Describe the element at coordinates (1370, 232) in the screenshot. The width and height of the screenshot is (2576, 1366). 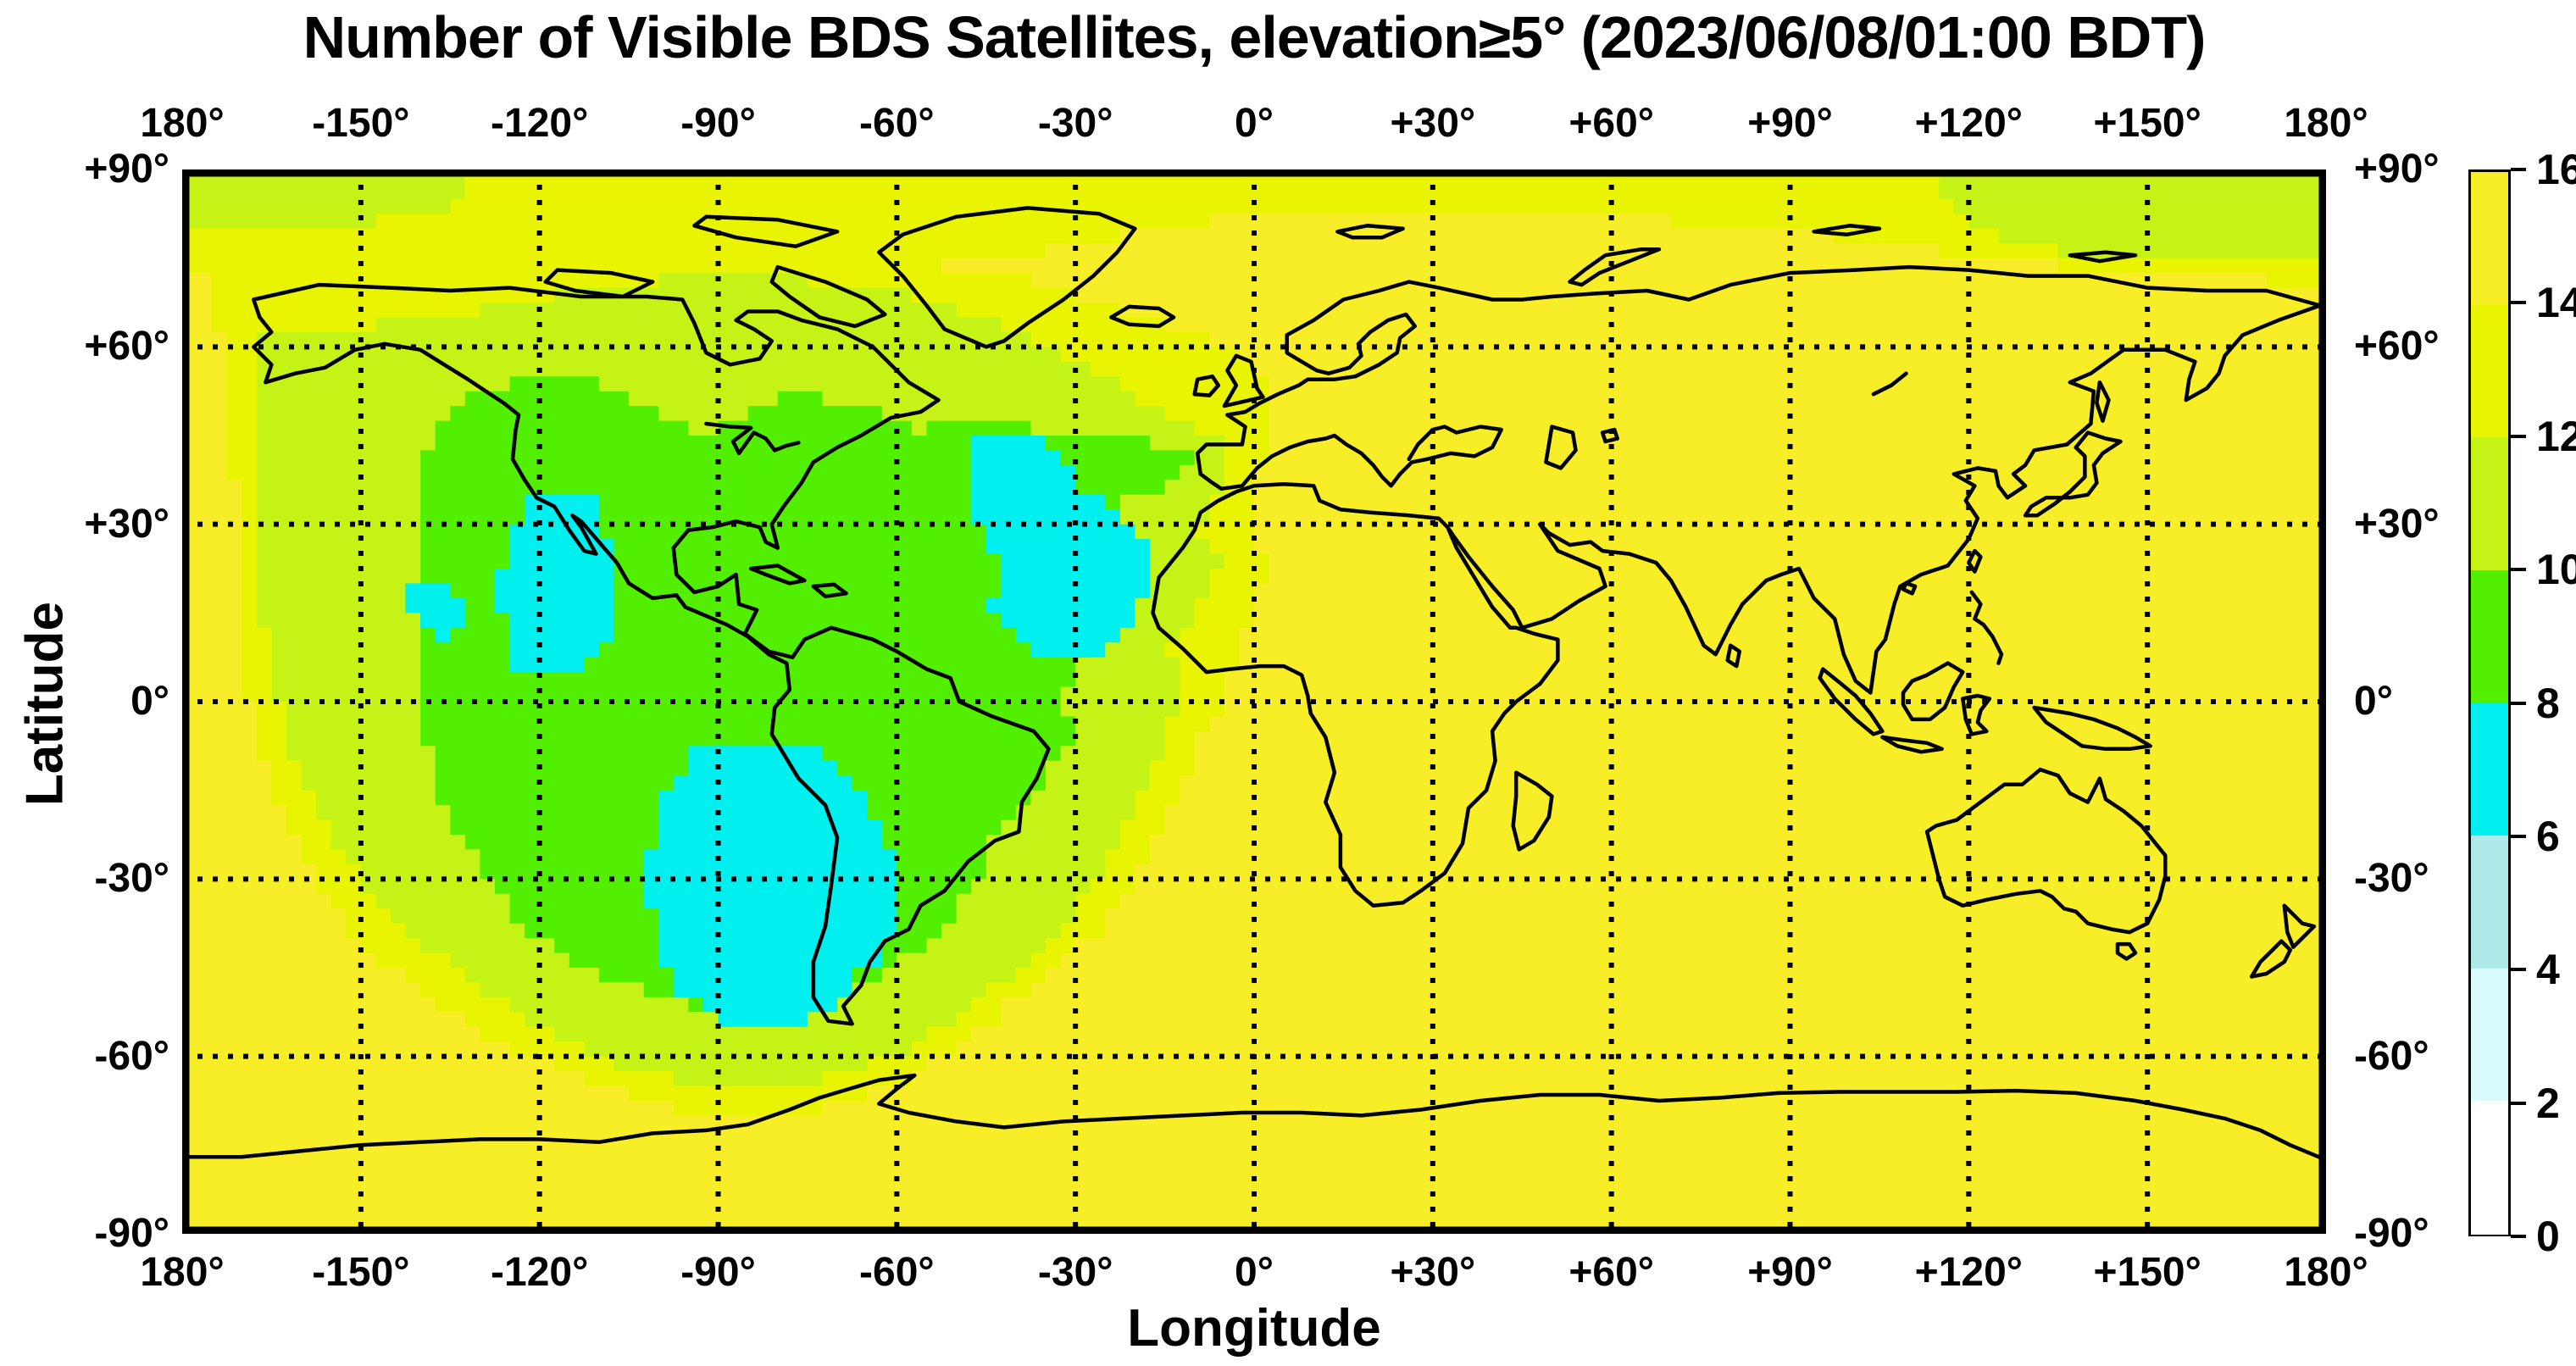
I see `coastline-svalbard` at that location.